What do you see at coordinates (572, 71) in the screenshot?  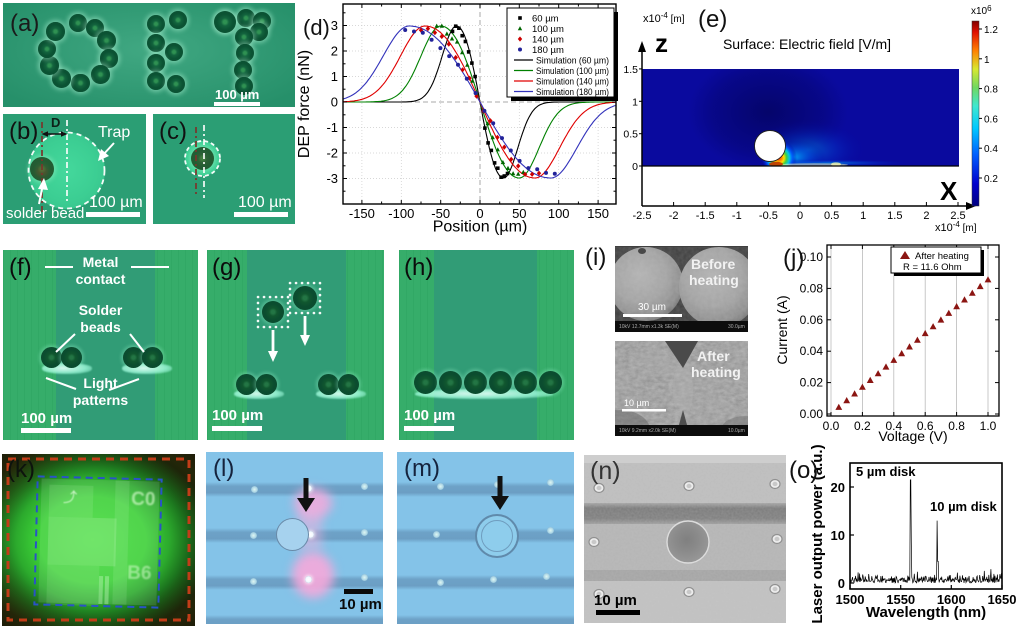 I see `svg-text: Simulation (100 µm)` at bounding box center [572, 71].